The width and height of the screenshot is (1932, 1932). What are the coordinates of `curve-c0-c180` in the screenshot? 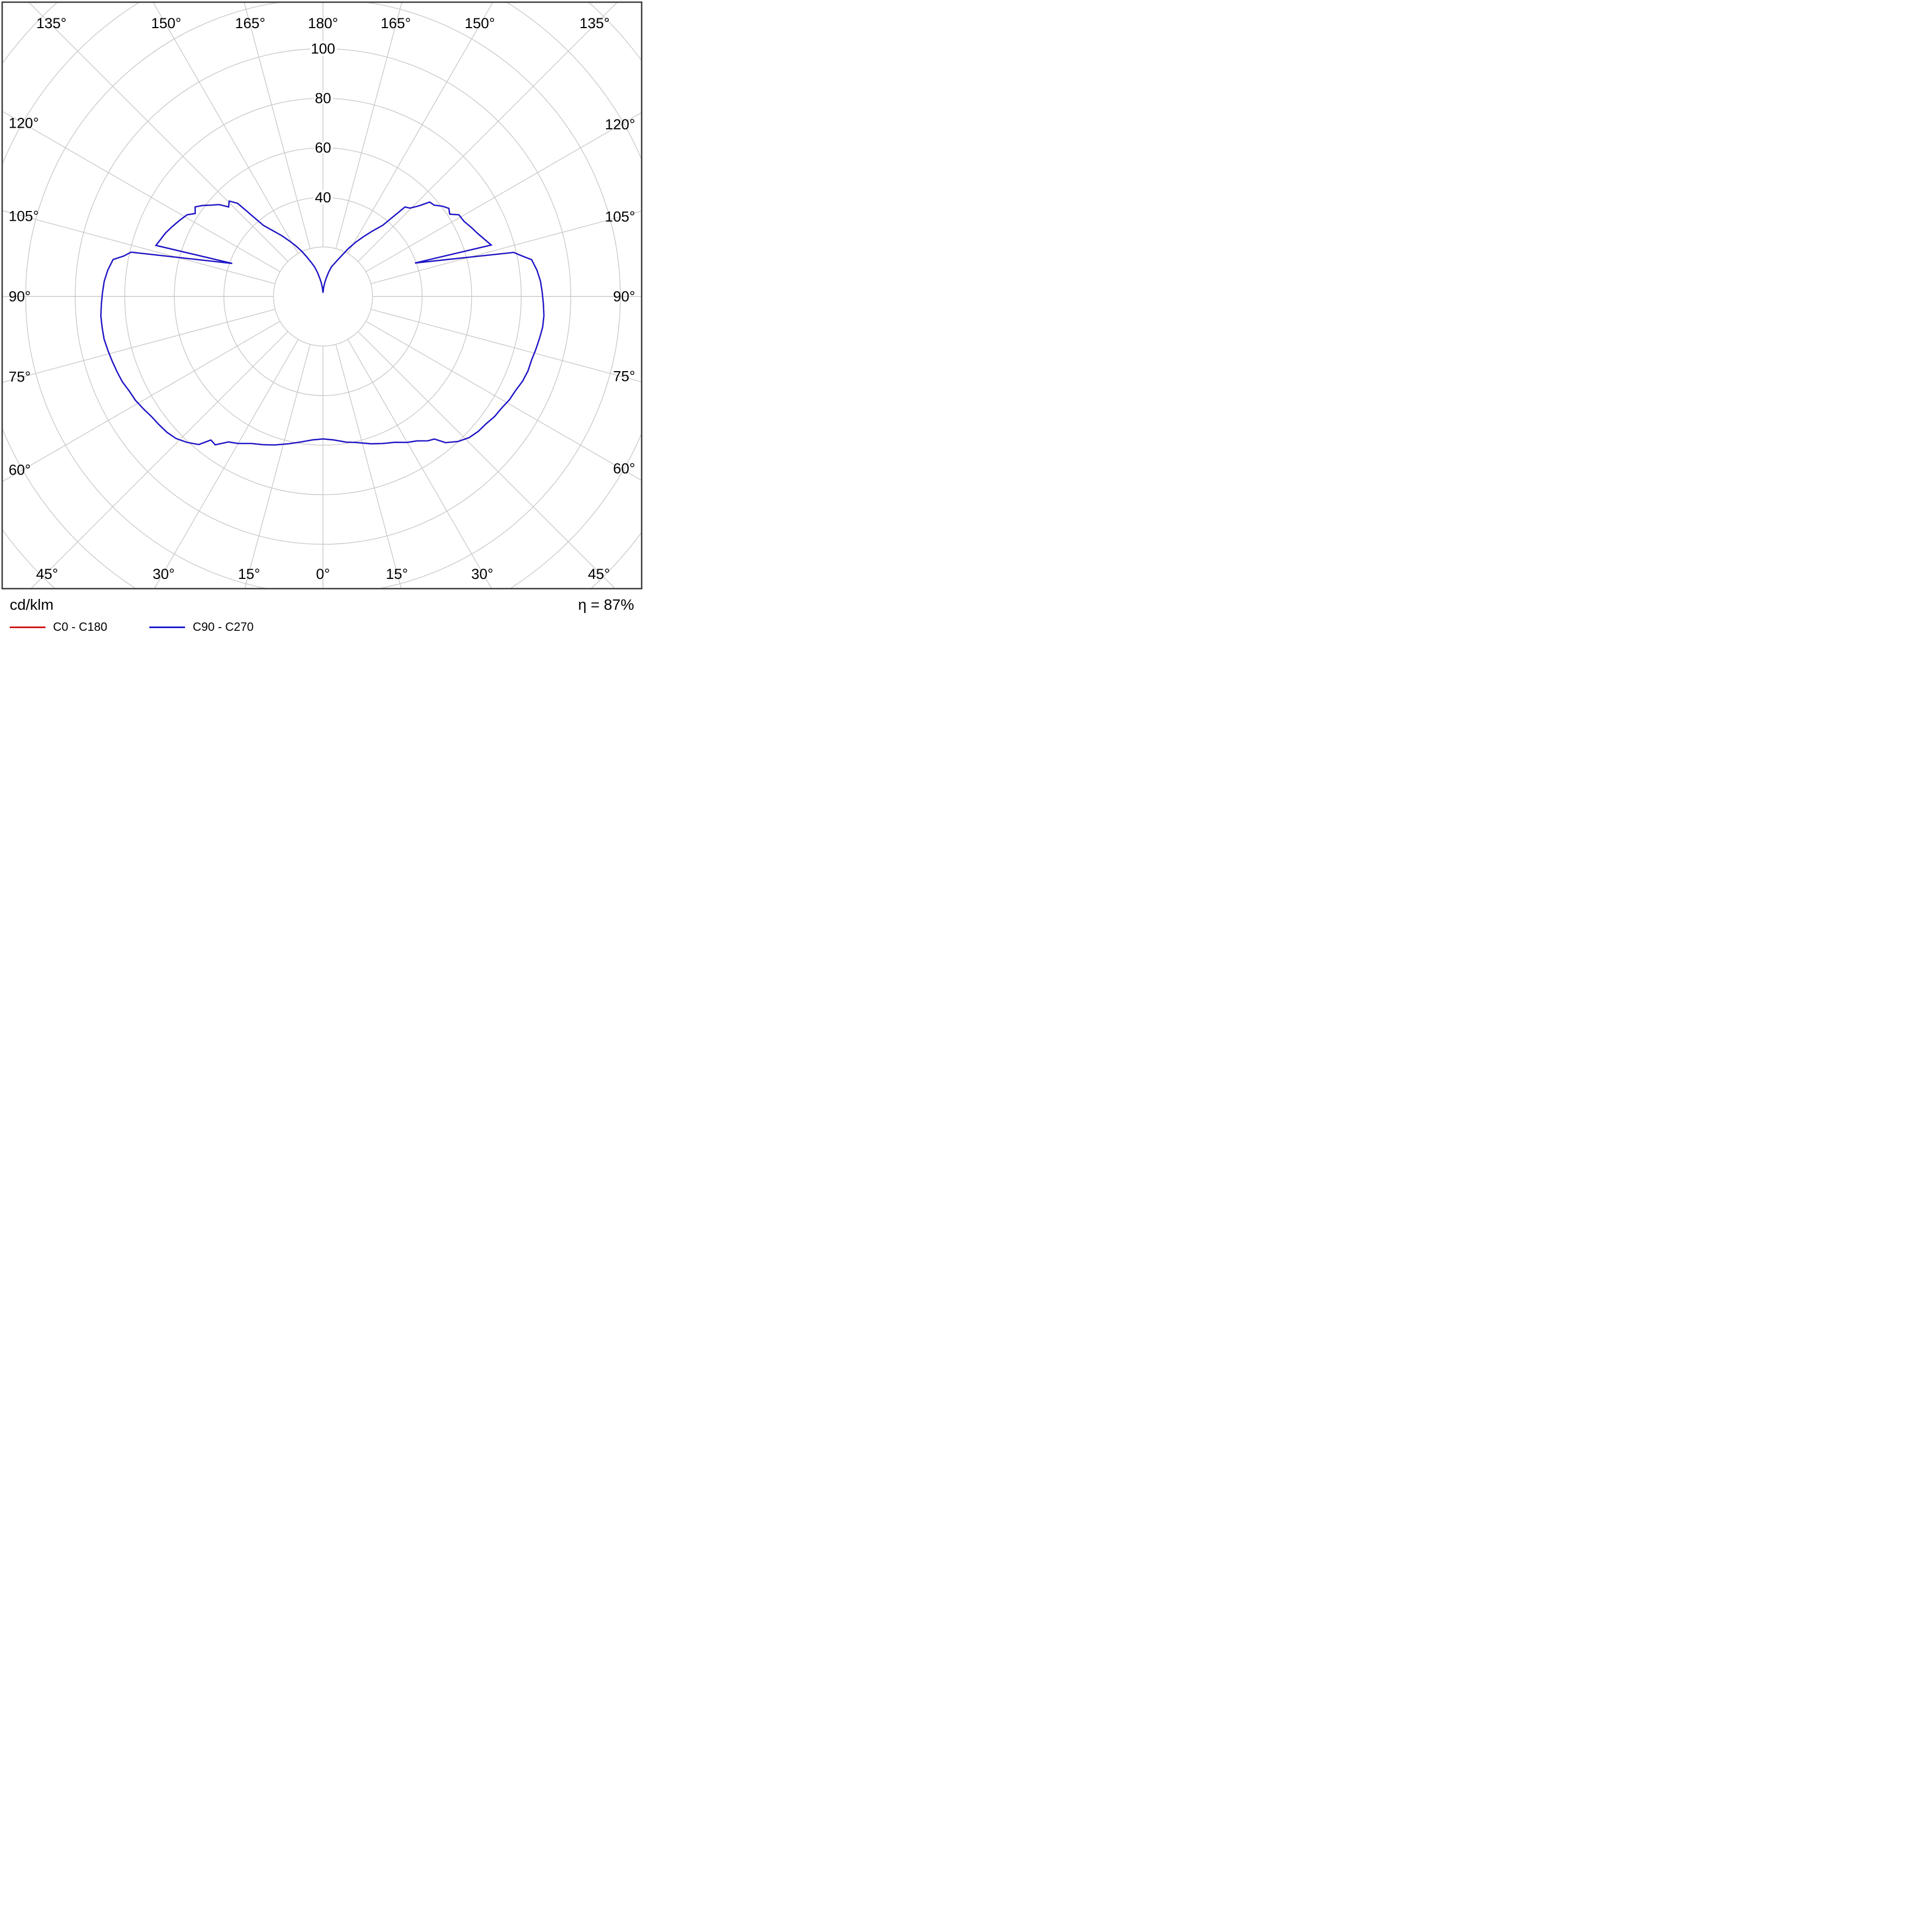 It's located at (322, 323).